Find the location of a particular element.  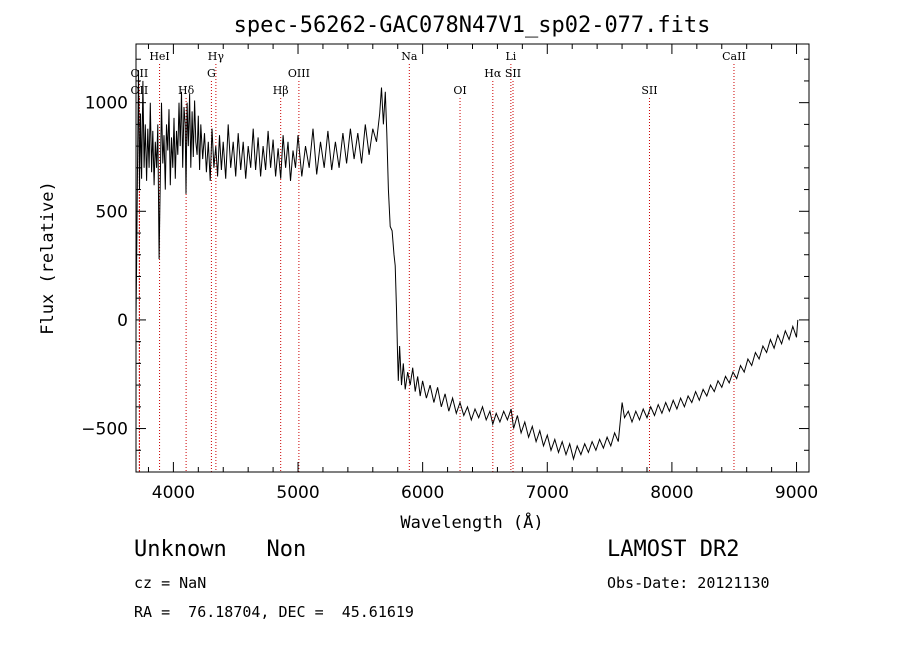

y-tick-label: 1000 is located at coordinates (106, 104).